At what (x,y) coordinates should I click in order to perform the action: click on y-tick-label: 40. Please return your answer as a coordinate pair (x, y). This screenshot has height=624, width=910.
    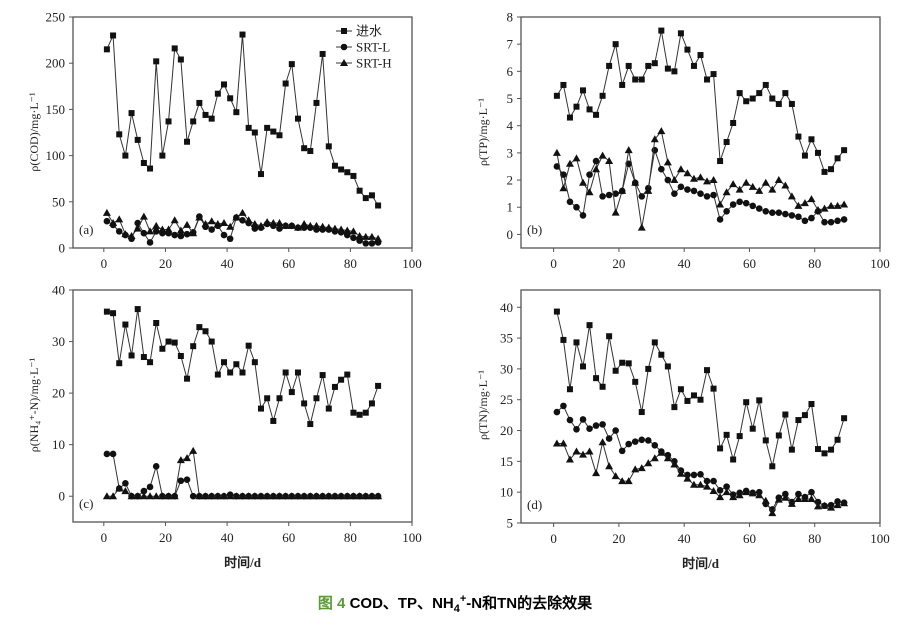
    Looking at the image, I should click on (506, 307).